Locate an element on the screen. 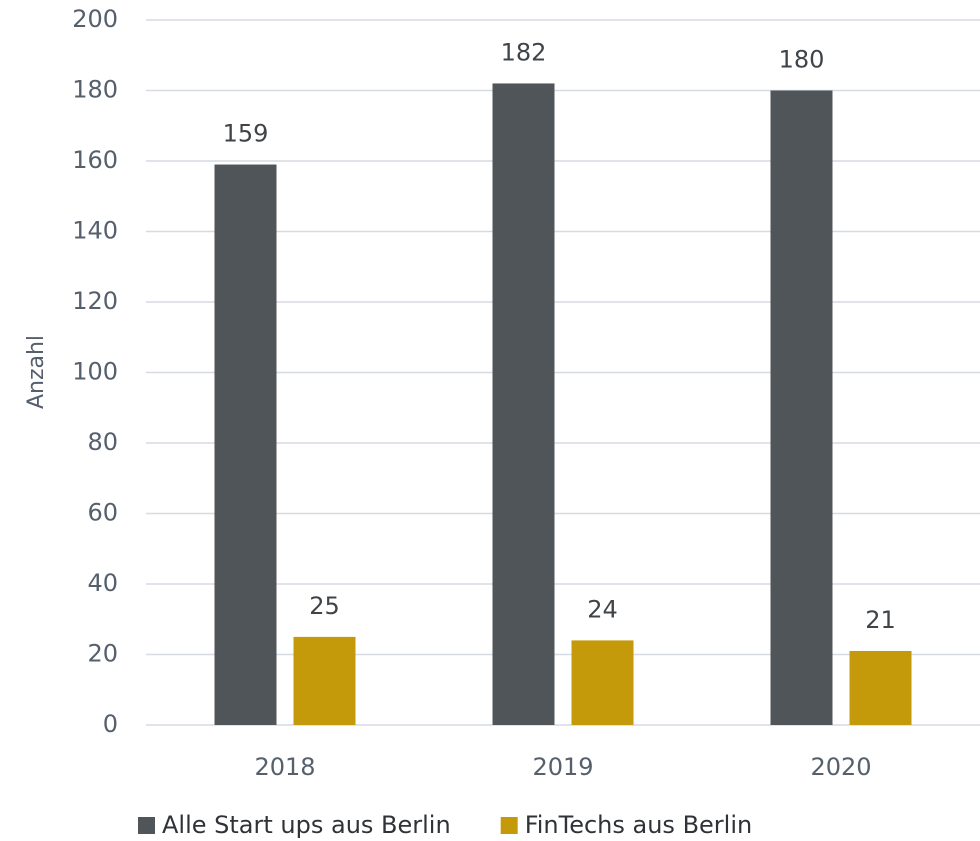  data-label: 21 is located at coordinates (880, 620).